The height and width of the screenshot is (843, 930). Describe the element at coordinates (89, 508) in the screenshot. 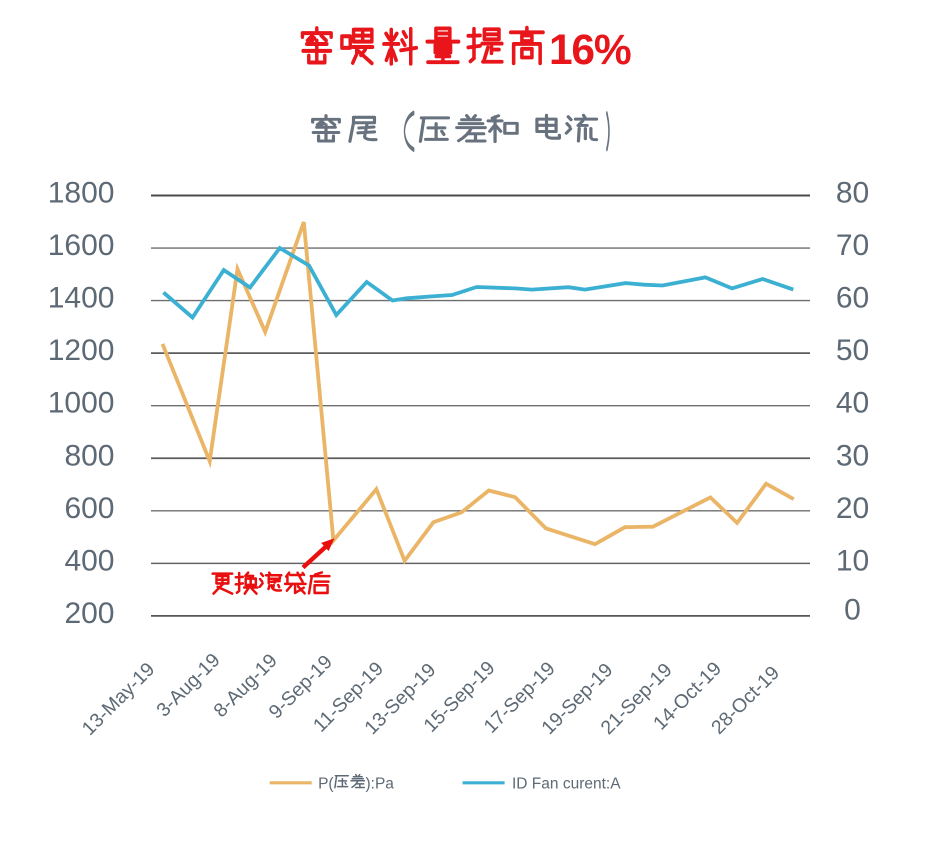

I see `svg-text: 600` at that location.